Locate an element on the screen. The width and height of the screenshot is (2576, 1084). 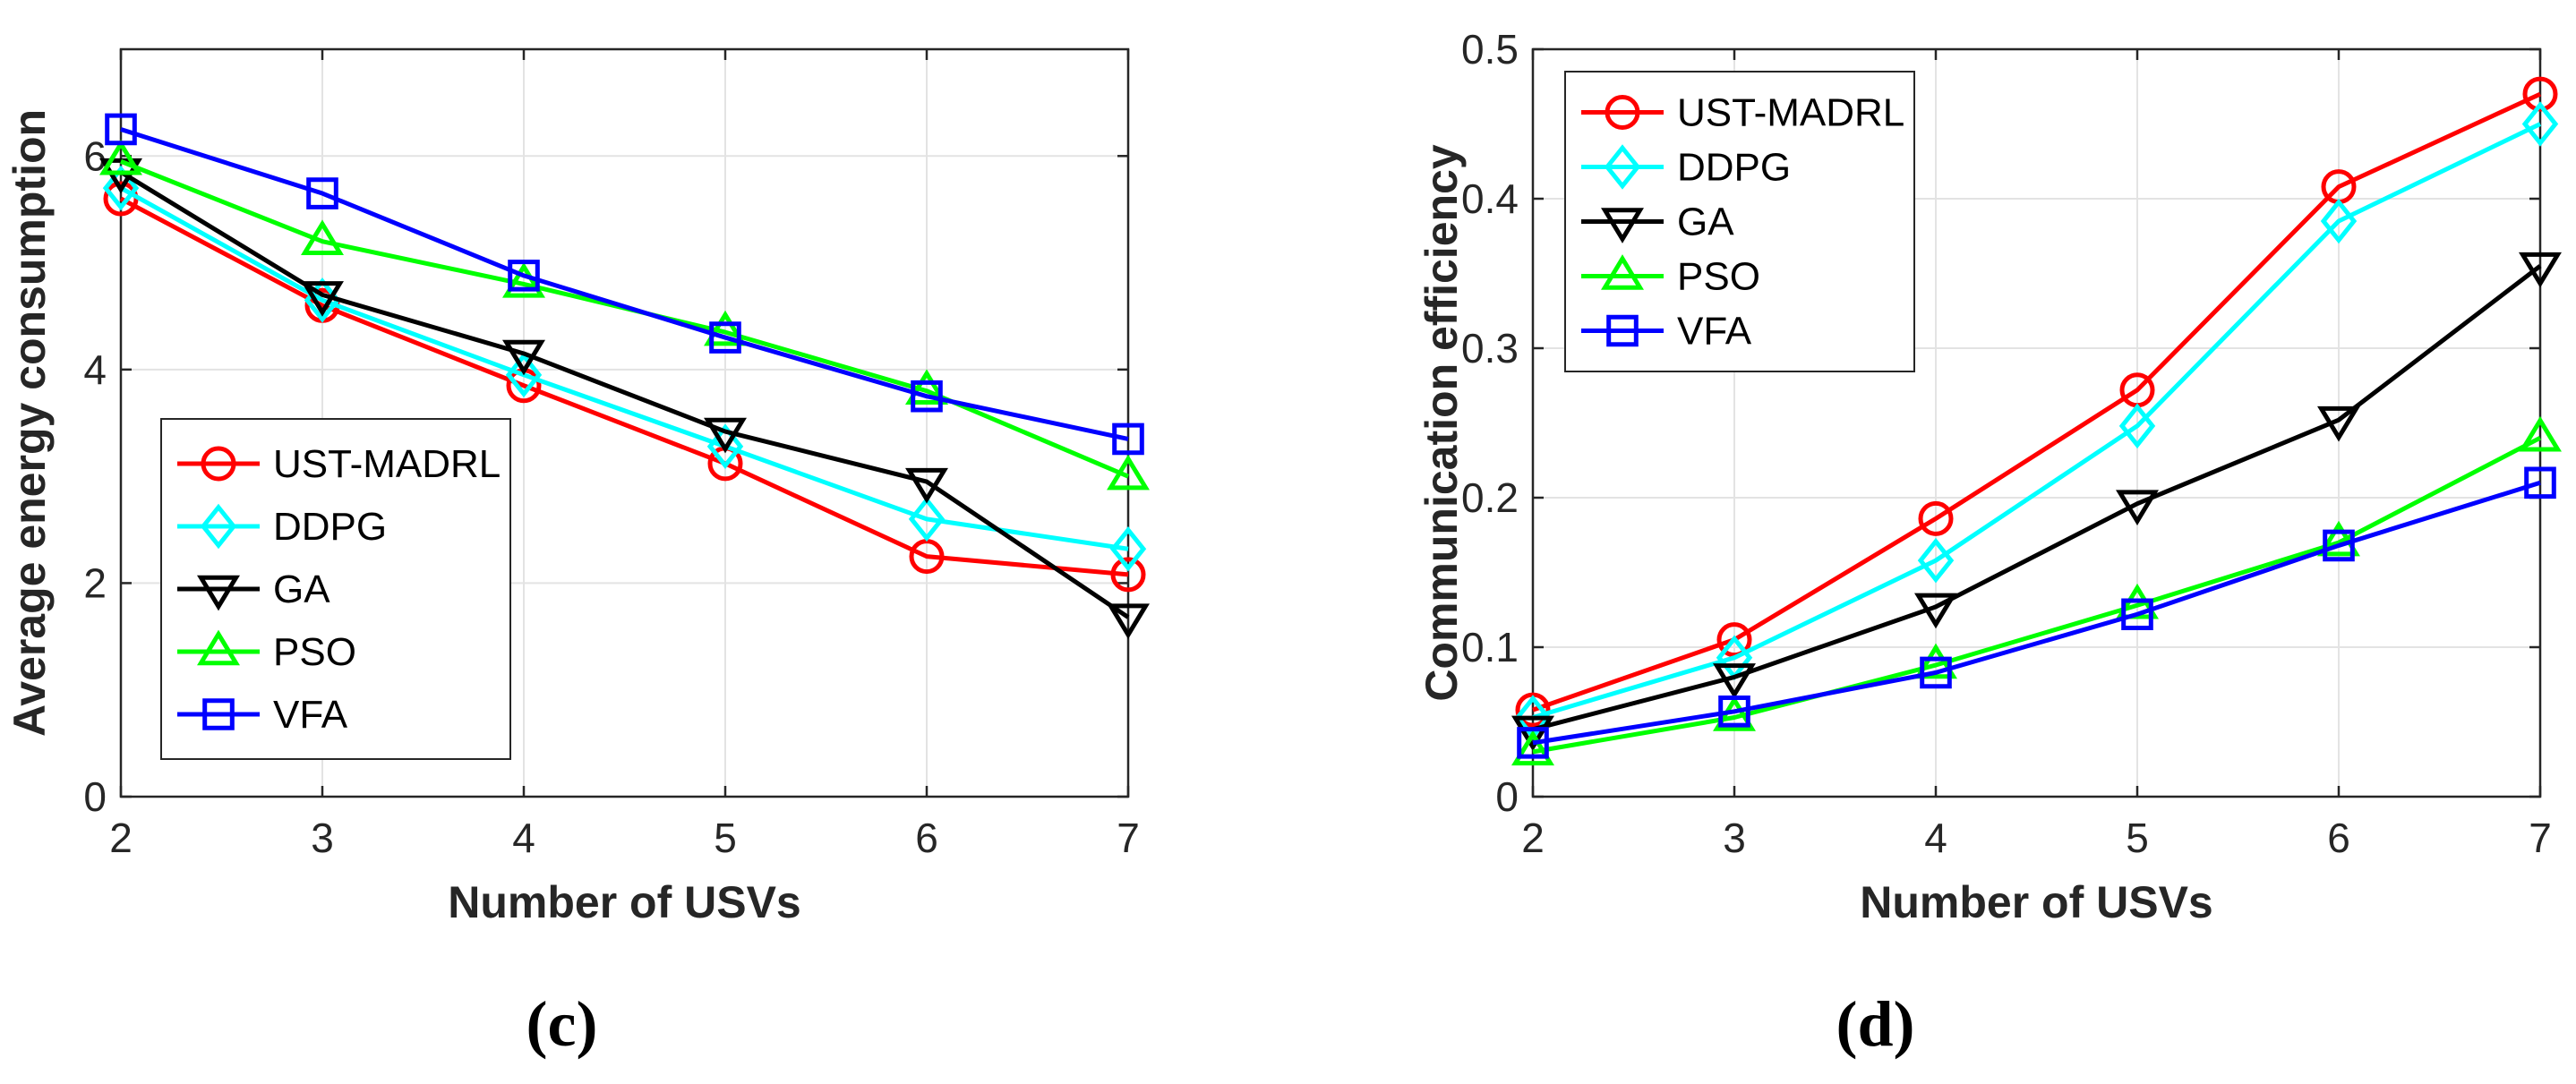
y-tick-labels: 0 2 4 6 is located at coordinates (95, 476).